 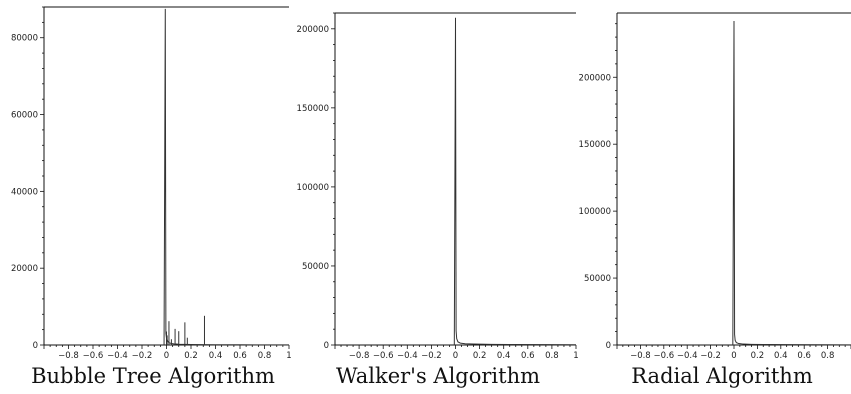 What do you see at coordinates (407, 356) in the screenshot?
I see `walkers-x-tick-label: −0.4` at bounding box center [407, 356].